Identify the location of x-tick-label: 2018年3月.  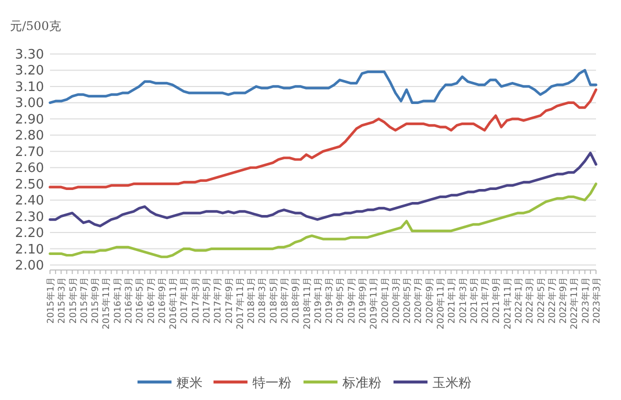
(262, 300).